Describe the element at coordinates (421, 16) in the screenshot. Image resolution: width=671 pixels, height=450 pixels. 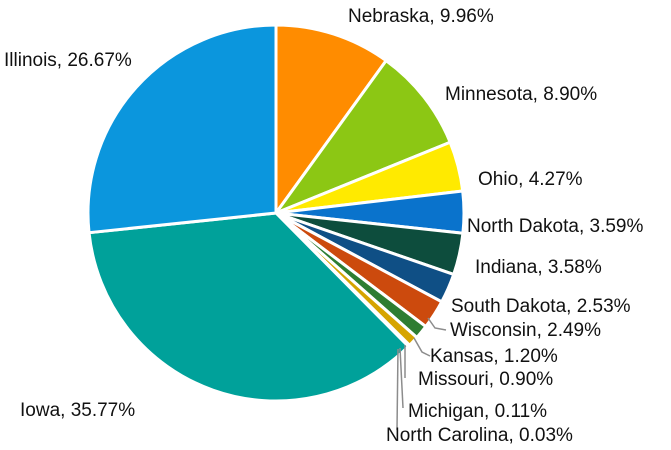
I see `slice-label-nebraska: Nebraska, 9.96%` at that location.